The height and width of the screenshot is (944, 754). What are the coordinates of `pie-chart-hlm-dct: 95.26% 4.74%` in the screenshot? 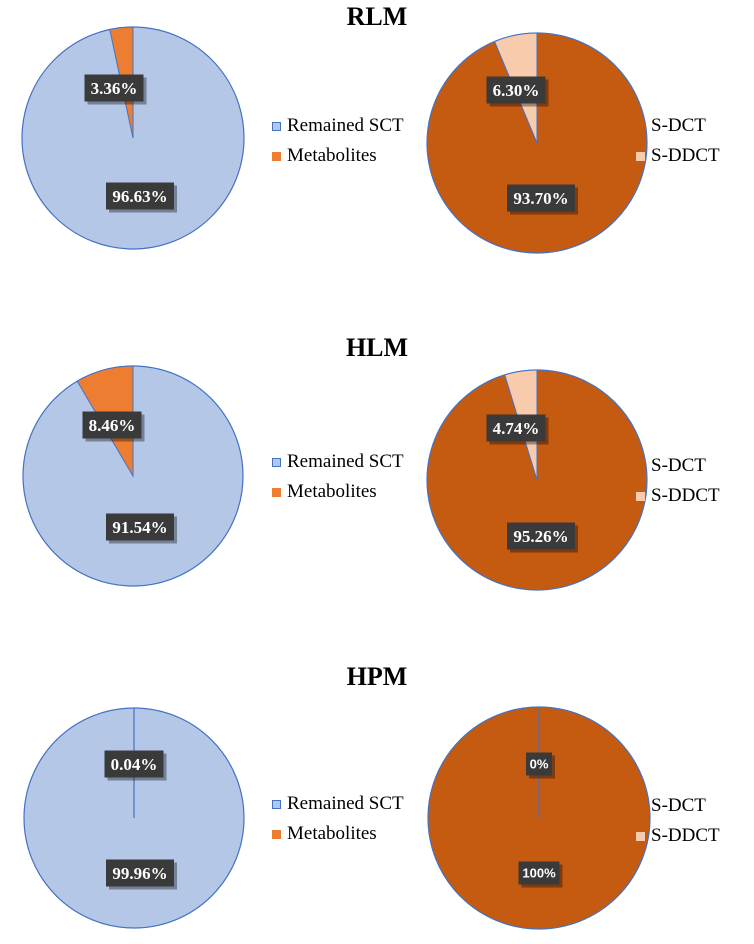 It's located at (537, 480).